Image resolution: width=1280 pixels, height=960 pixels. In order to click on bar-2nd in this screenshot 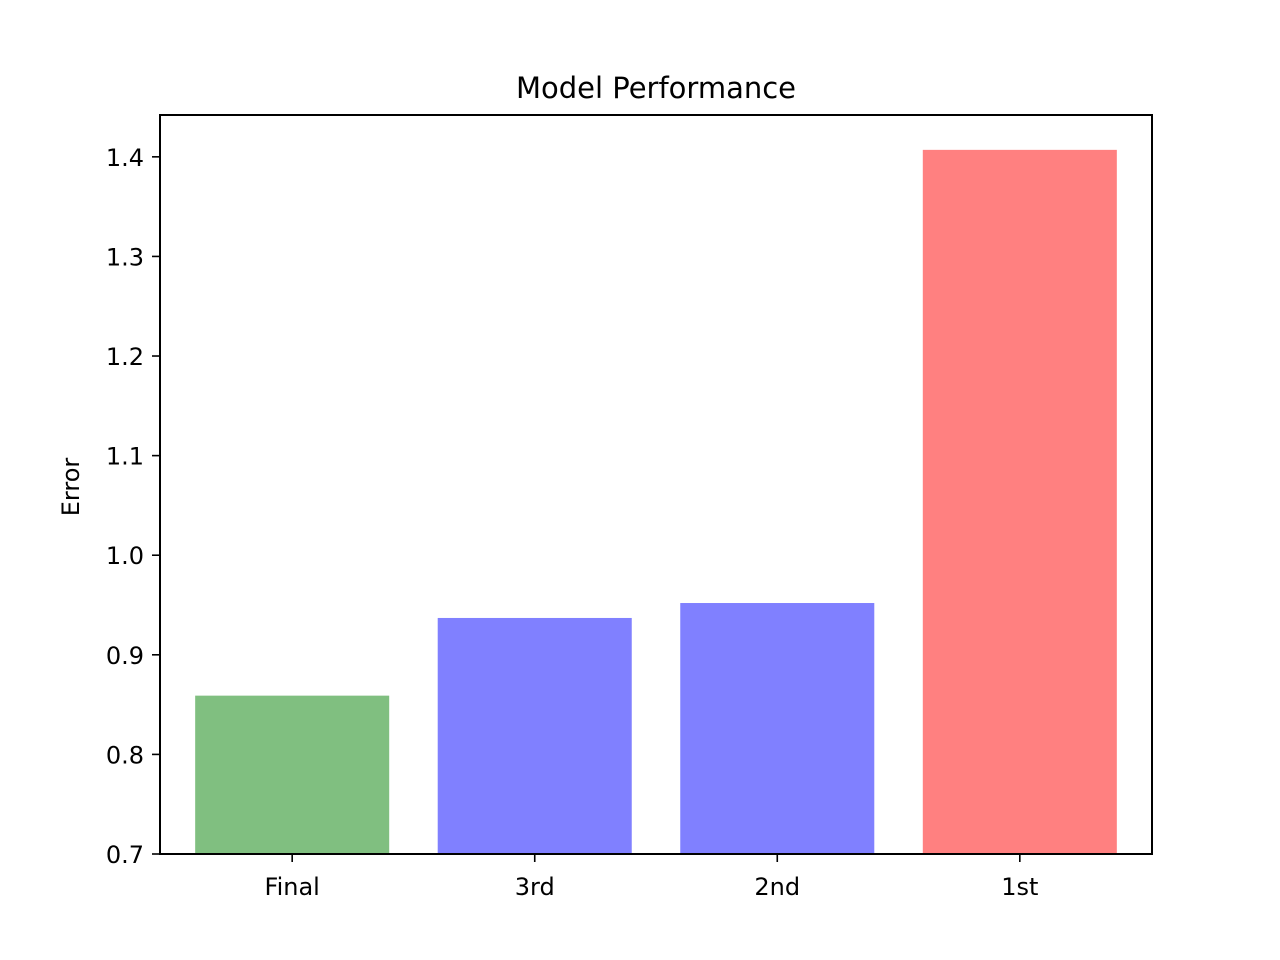, I will do `click(777, 728)`.